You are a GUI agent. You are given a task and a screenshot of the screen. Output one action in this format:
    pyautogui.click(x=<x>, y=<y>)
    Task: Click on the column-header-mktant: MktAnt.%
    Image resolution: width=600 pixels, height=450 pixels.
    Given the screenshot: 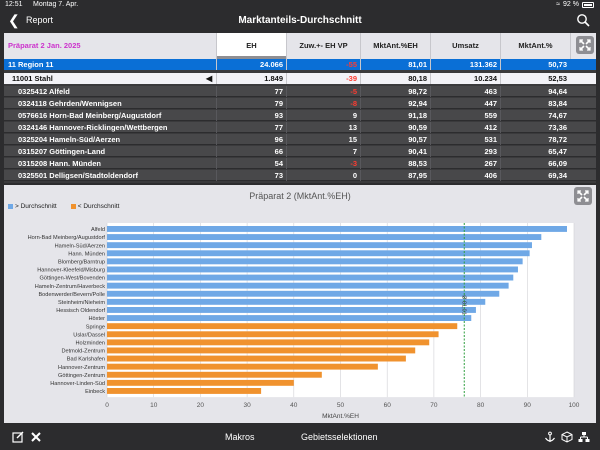 What is the action you would take?
    pyautogui.click(x=535, y=46)
    